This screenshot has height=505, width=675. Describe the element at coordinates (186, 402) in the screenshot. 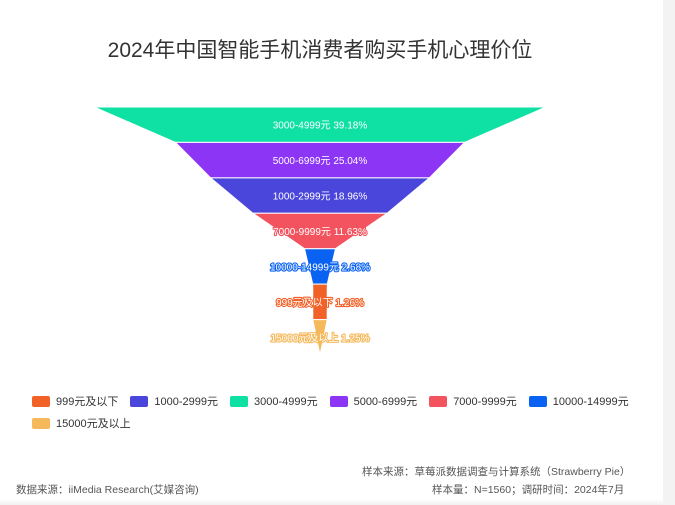

I see `legend-label: 1000-2999元` at that location.